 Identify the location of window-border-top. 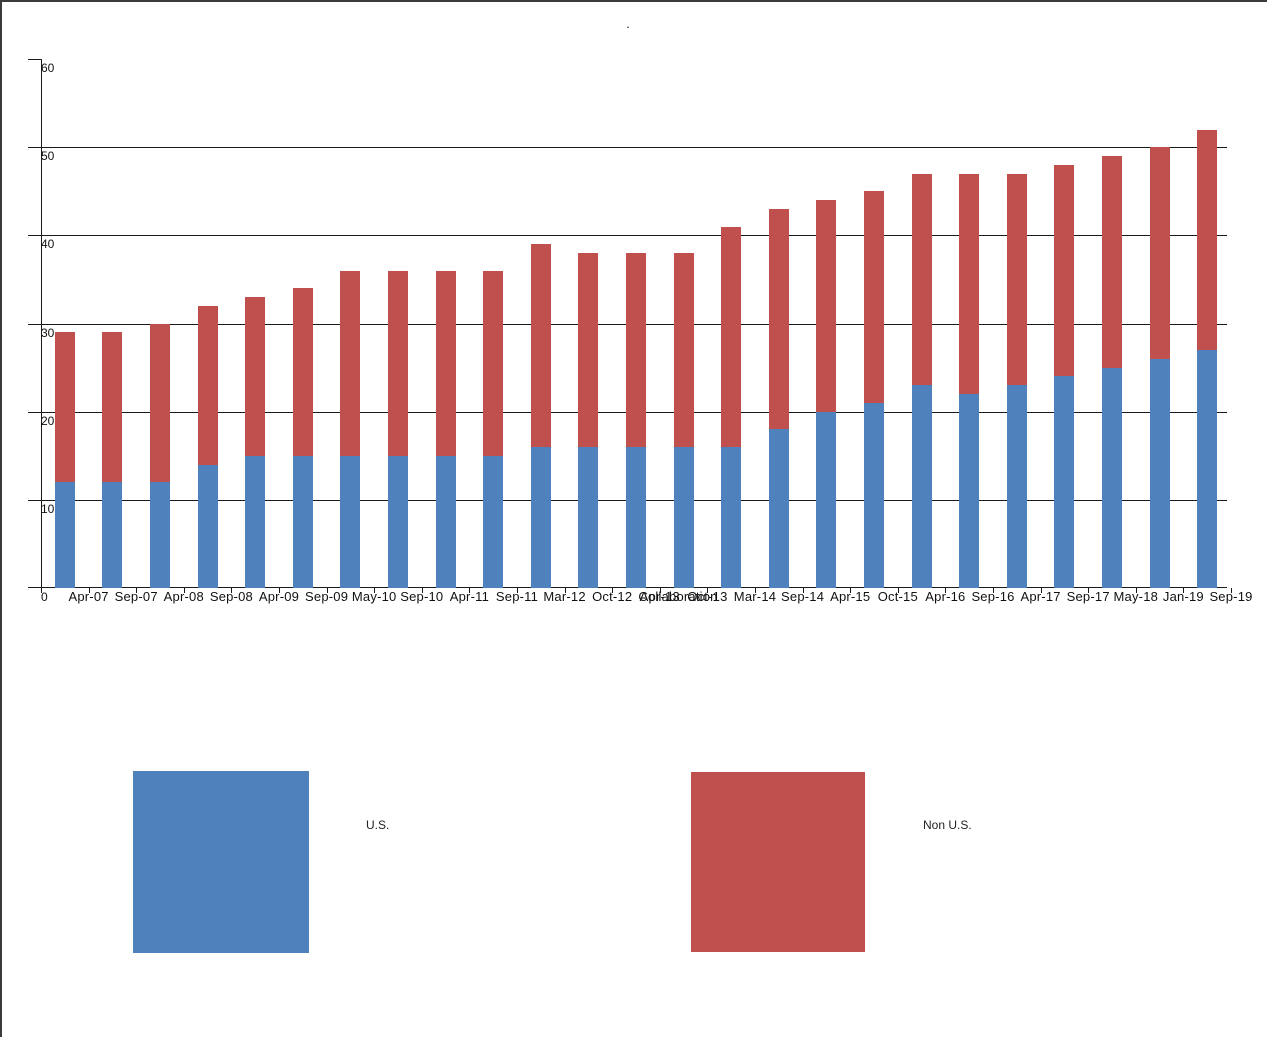
(633, 1).